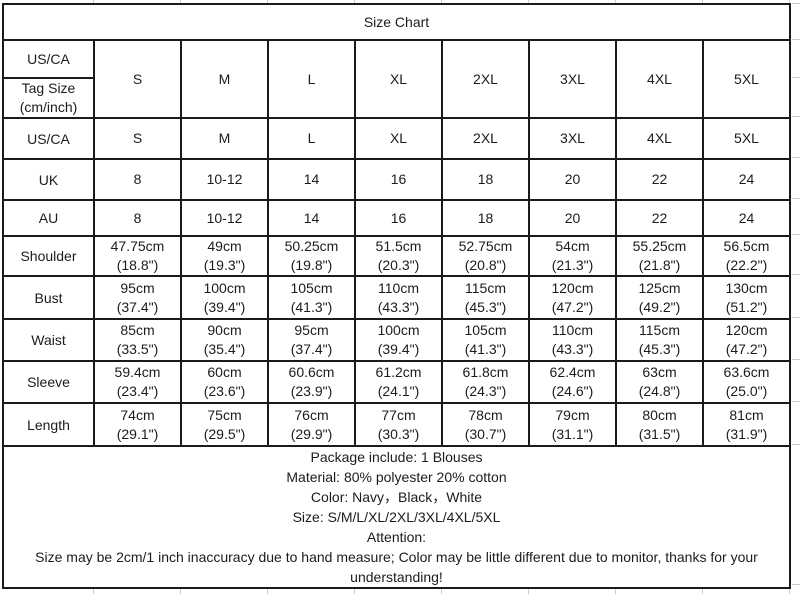 The height and width of the screenshot is (594, 800). Describe the element at coordinates (396, 477) in the screenshot. I see `note-line: Material: 80% polyester 20% cotton` at that location.